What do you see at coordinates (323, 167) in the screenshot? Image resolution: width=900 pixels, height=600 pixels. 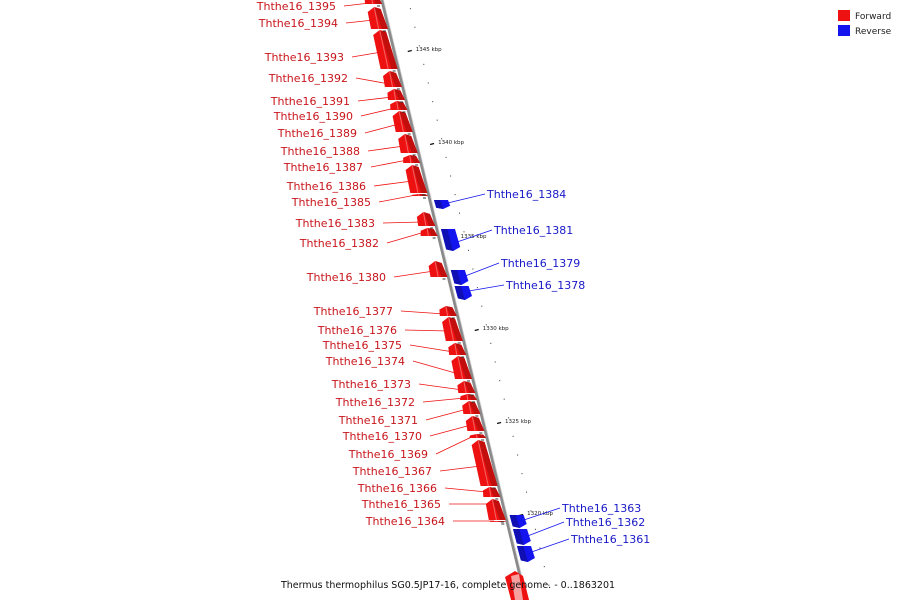 I see `gene-label: Ththe16_1387` at bounding box center [323, 167].